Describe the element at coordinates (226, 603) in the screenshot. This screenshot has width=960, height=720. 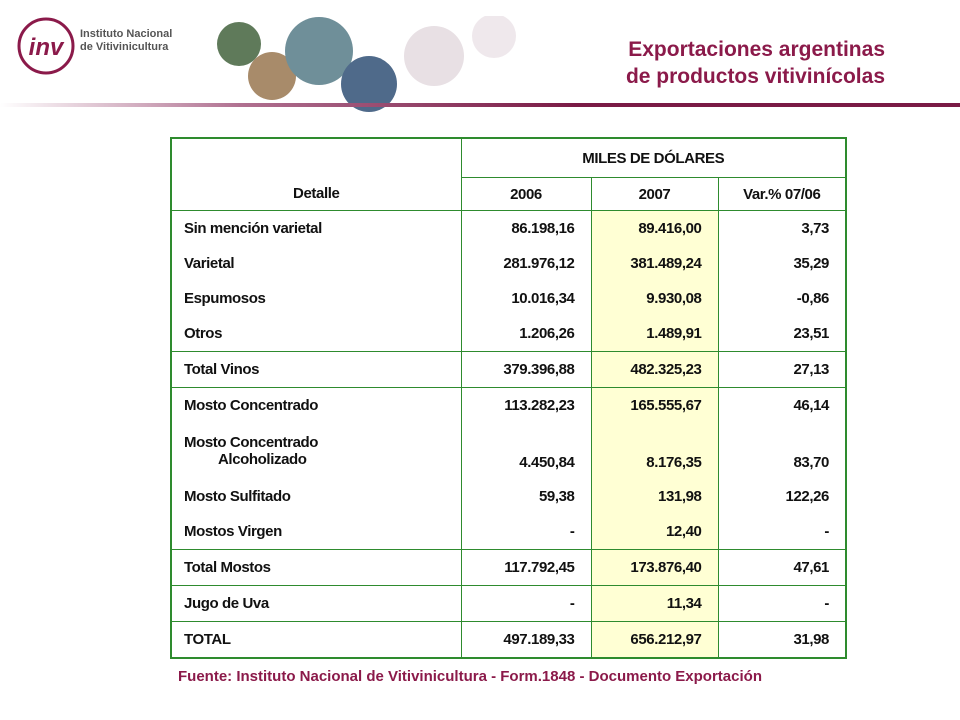
I see `label-line: Jugo de Uva` at that location.